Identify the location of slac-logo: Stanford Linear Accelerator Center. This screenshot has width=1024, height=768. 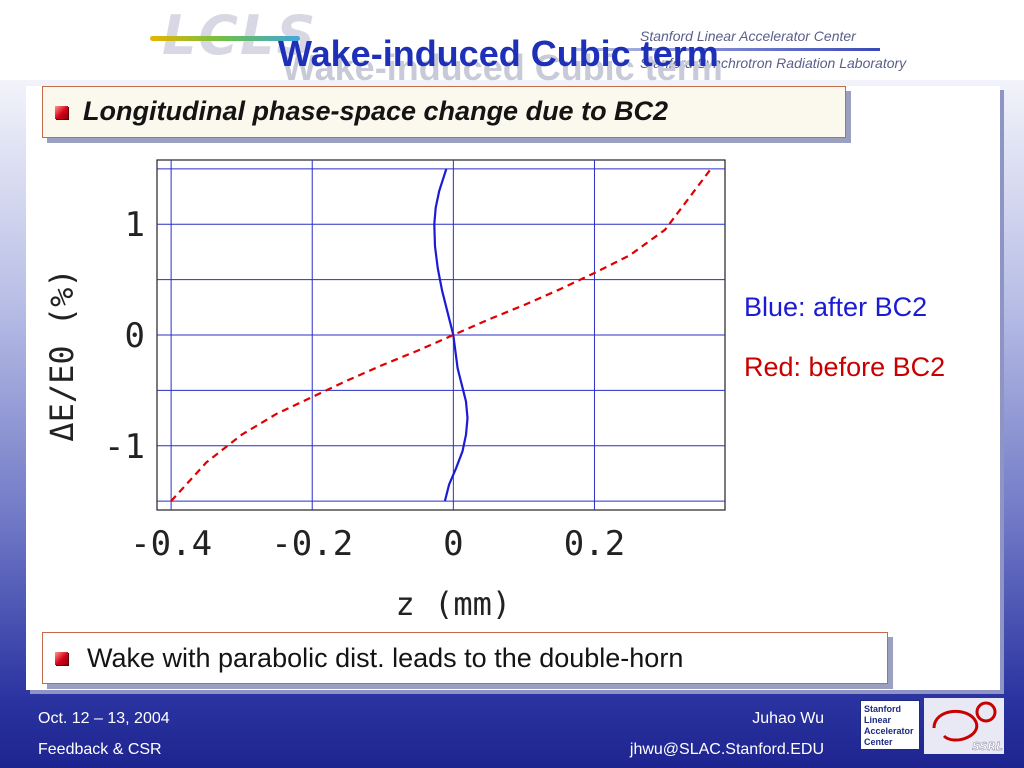
(890, 725).